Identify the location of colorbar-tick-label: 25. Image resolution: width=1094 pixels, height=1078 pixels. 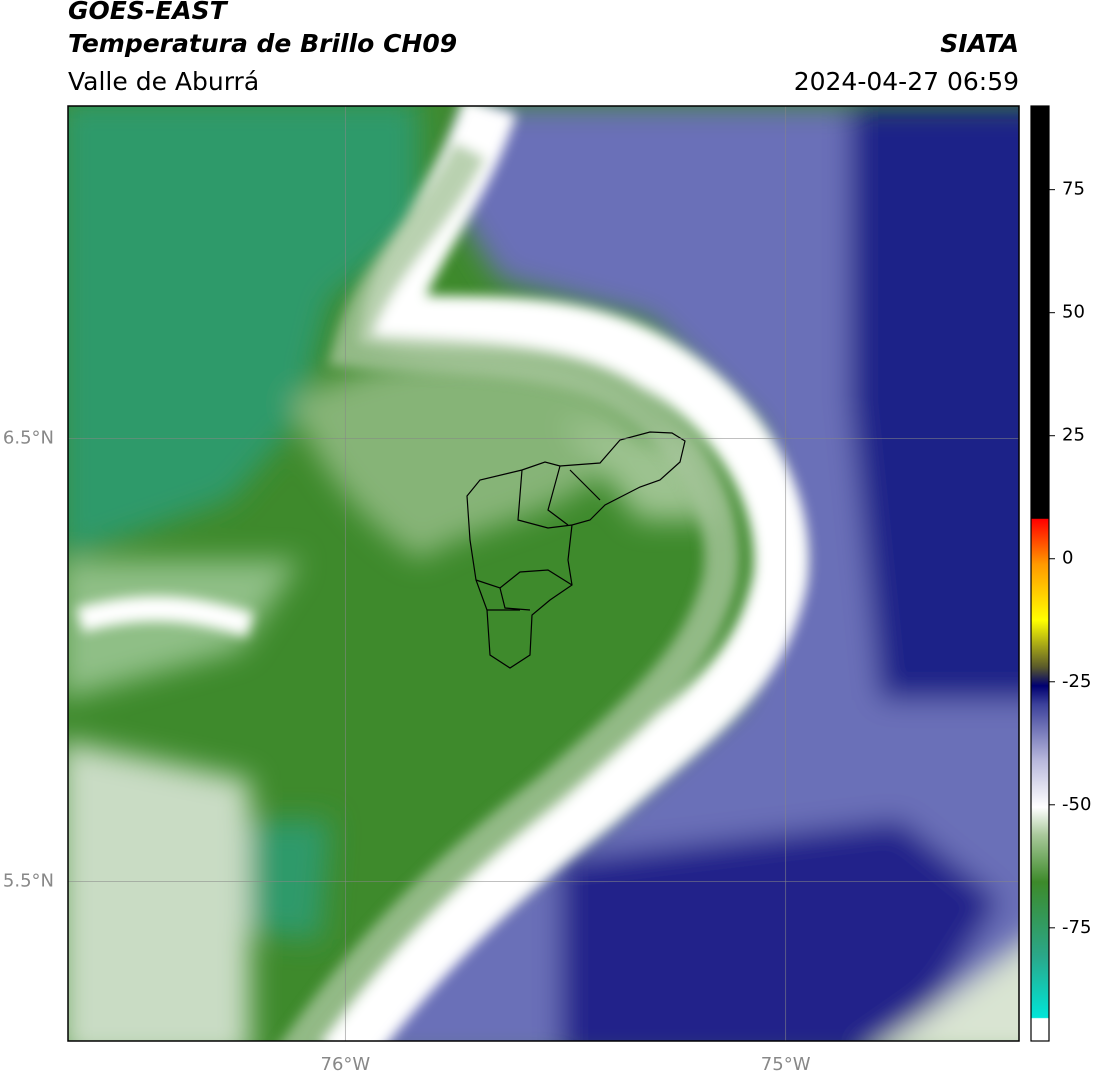
(1073, 435).